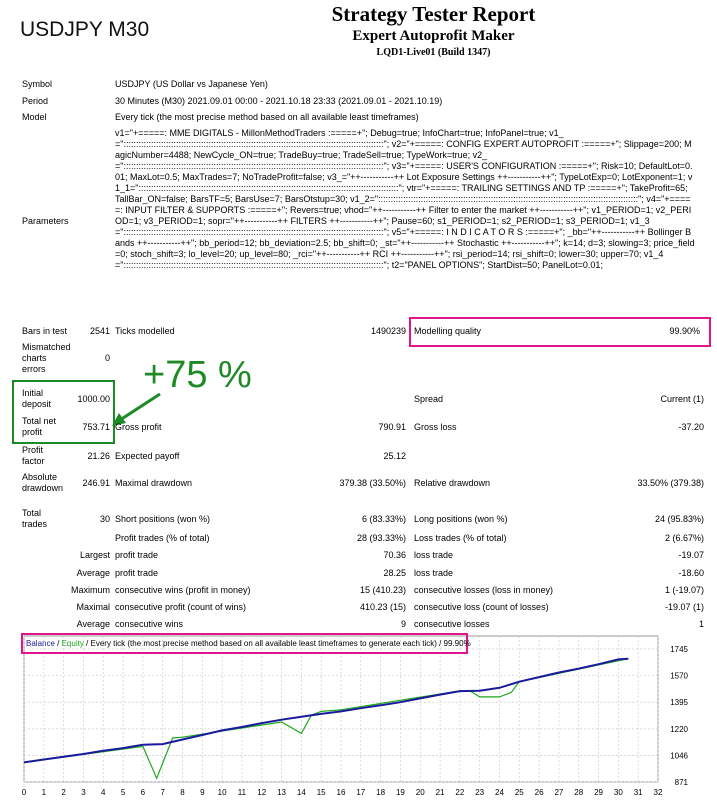 This screenshot has width=717, height=800. Describe the element at coordinates (242, 792) in the screenshot. I see `x-tick-label: 11` at that location.